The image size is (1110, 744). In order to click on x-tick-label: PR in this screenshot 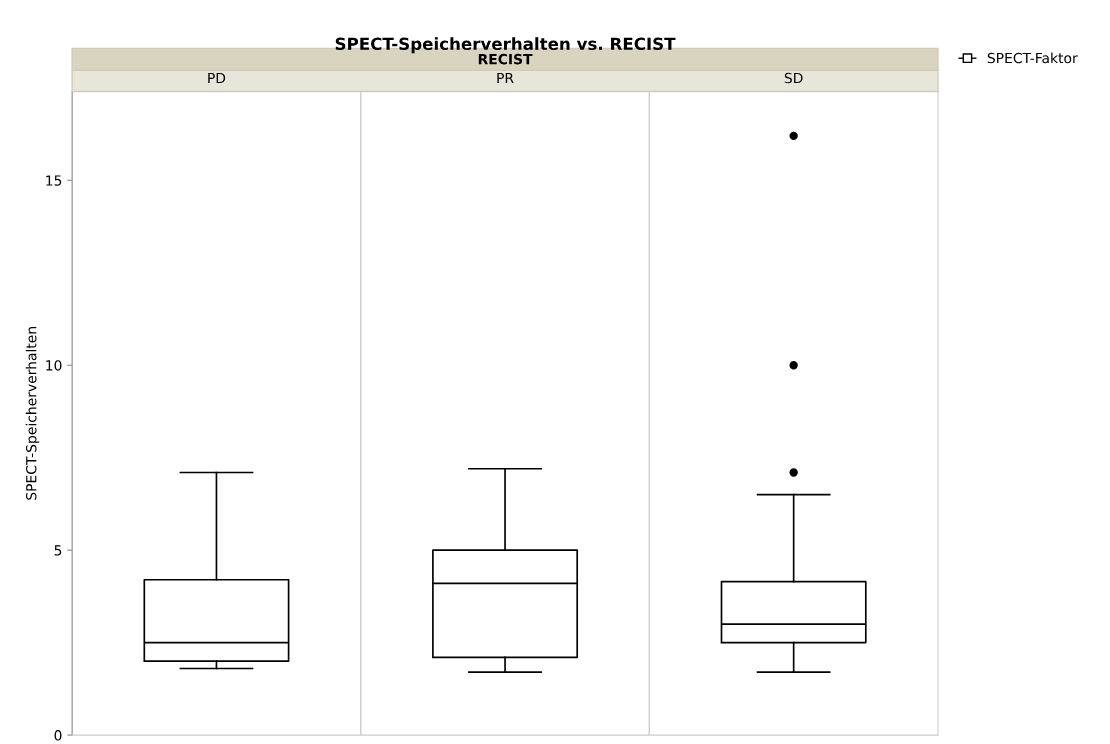, I will do `click(505, 78)`.